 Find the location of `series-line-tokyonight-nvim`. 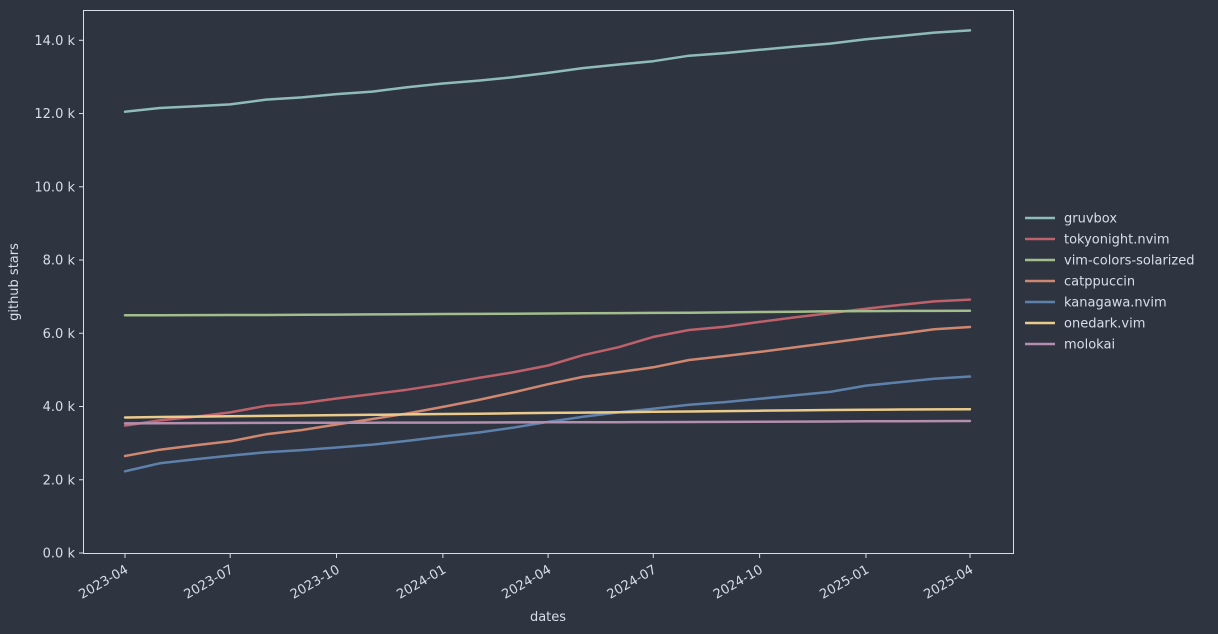

series-line-tokyonight-nvim is located at coordinates (547, 362).